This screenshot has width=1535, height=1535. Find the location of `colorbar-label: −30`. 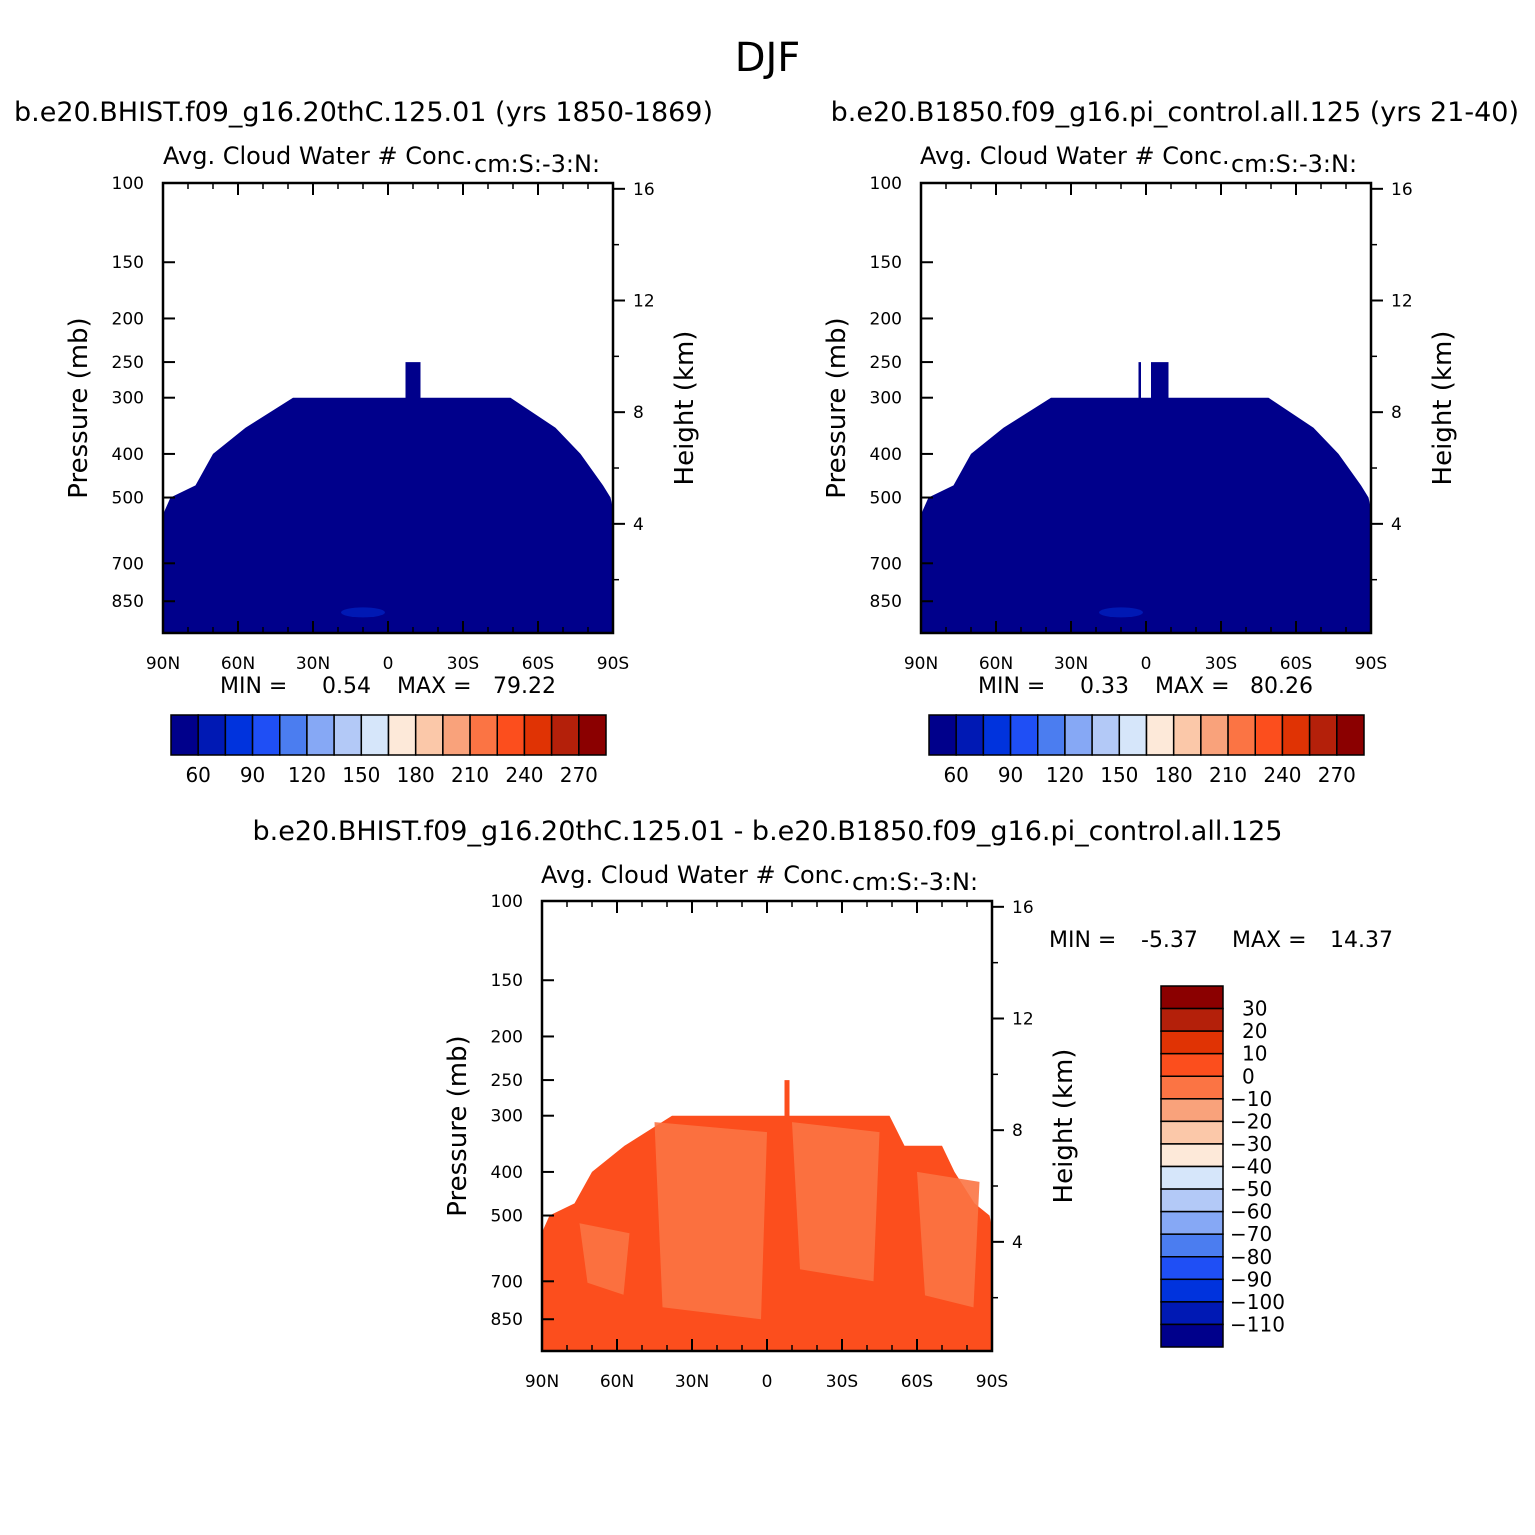

colorbar-label: −30 is located at coordinates (1251, 1144).